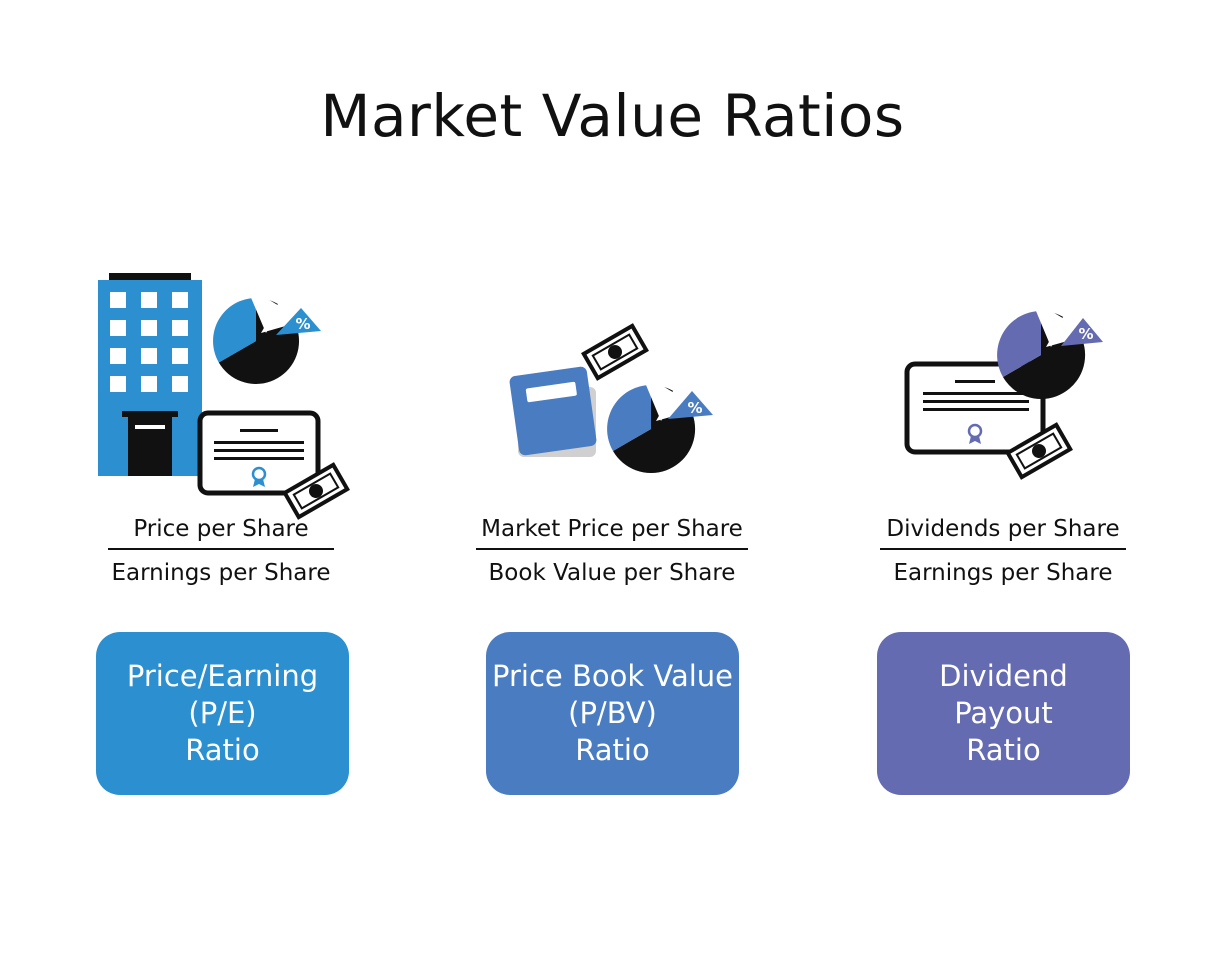 The width and height of the screenshot is (1225, 980). I want to click on pe-illustration: %, so click(224, 396).